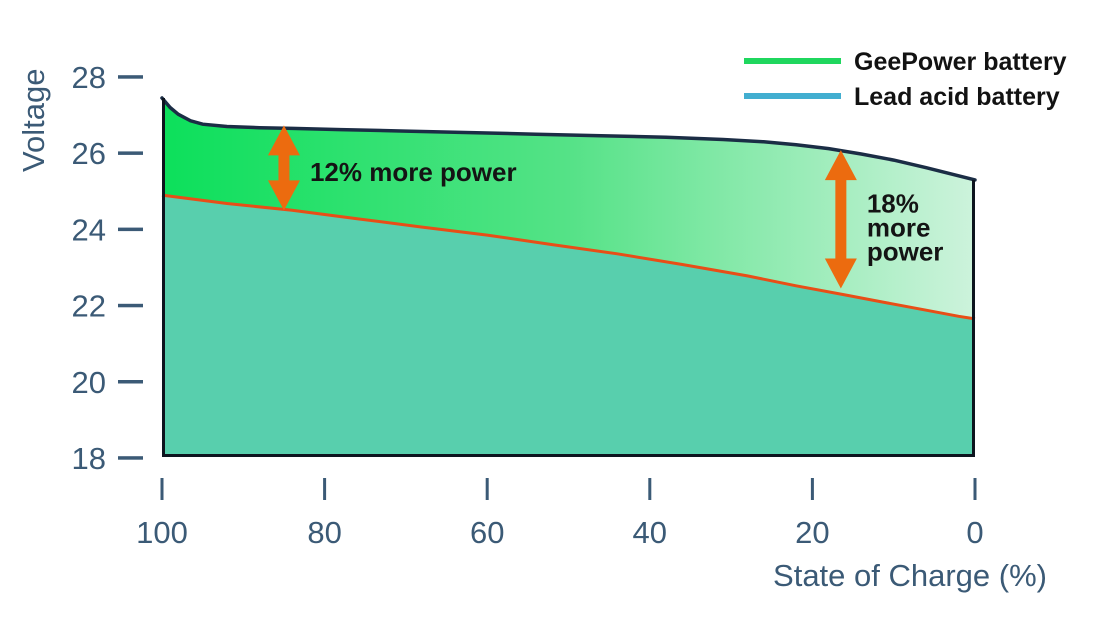  I want to click on x-tick-label: 60, so click(487, 532).